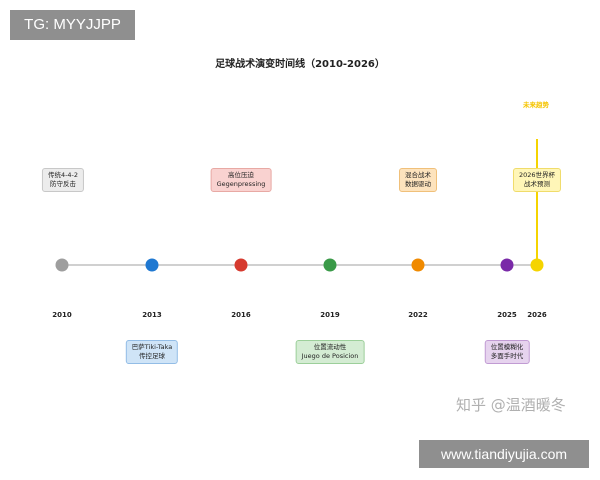 This screenshot has width=600, height=480. I want to click on watermark-zhihu: 知乎 @温酒暖冬, so click(511, 405).